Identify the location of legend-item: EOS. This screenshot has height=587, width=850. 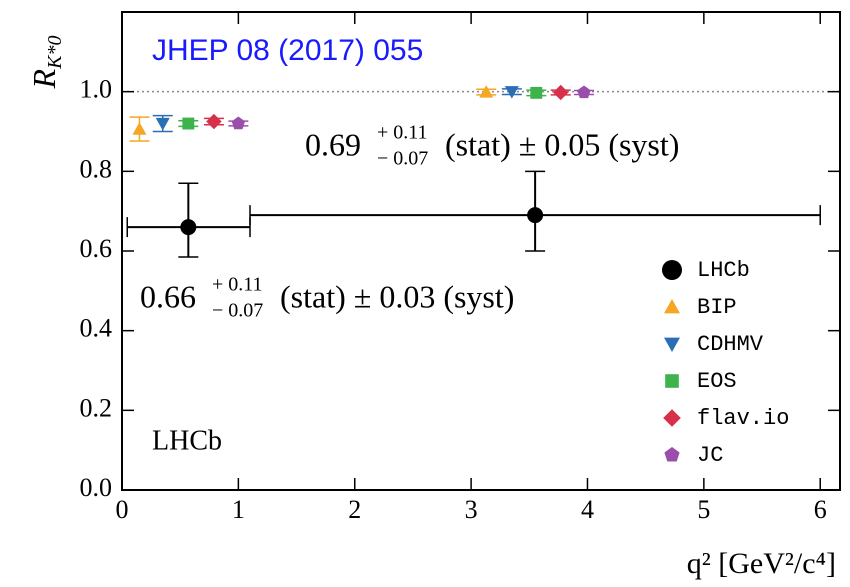
(701, 381).